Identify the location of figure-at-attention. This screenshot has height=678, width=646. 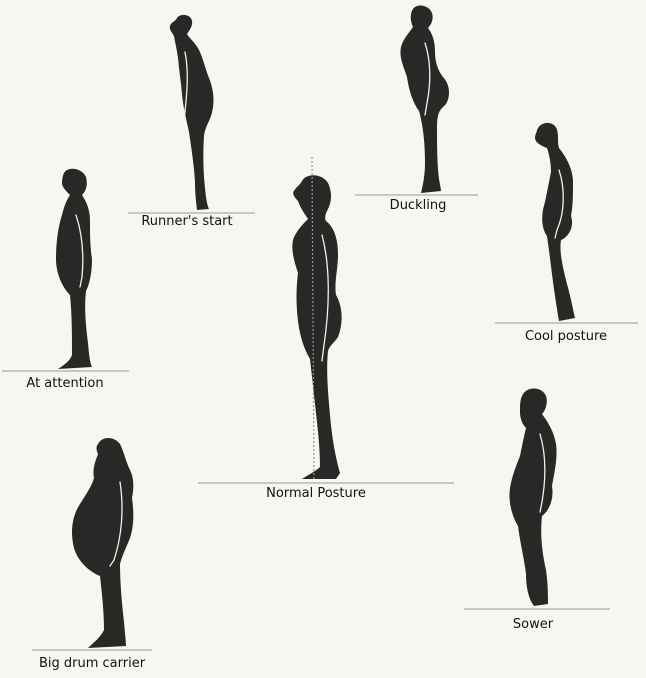
(67, 270).